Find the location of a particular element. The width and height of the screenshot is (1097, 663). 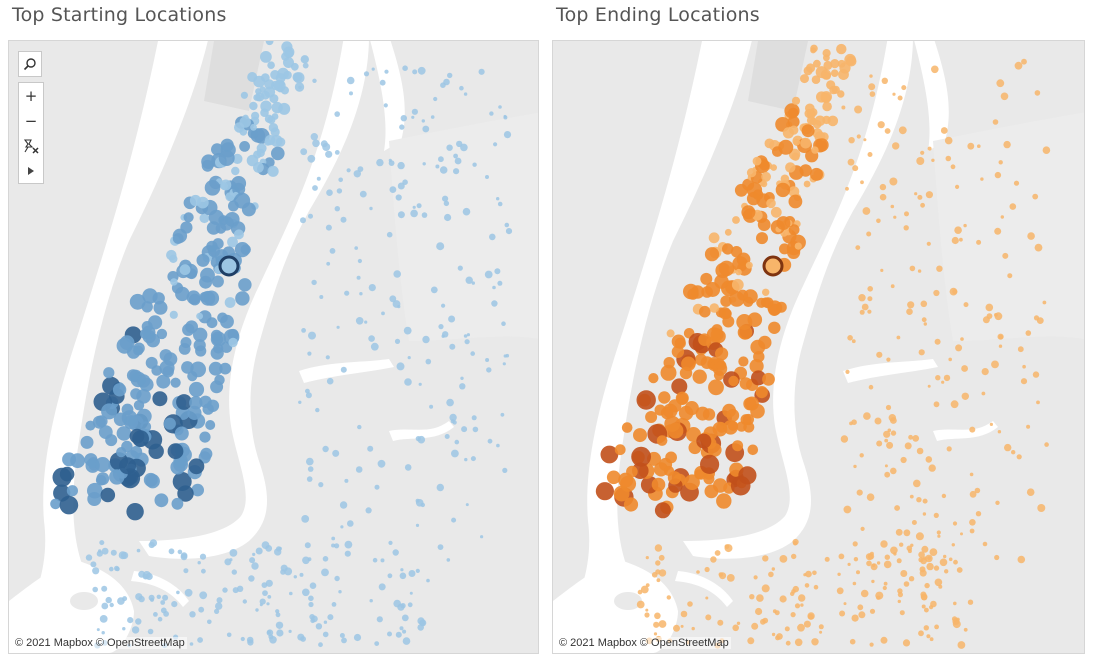

zoom-out-button: − is located at coordinates (31, 120).